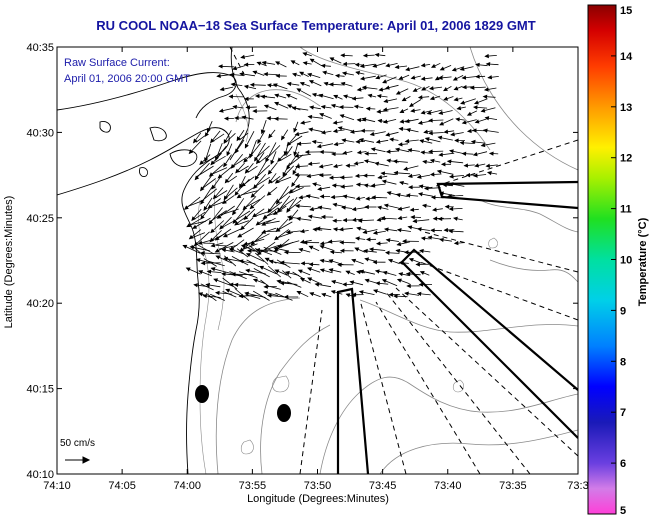 The height and width of the screenshot is (519, 651). Describe the element at coordinates (127, 79) in the screenshot. I see `surface-current-time: April 01, 2006 20:00 GMT` at that location.